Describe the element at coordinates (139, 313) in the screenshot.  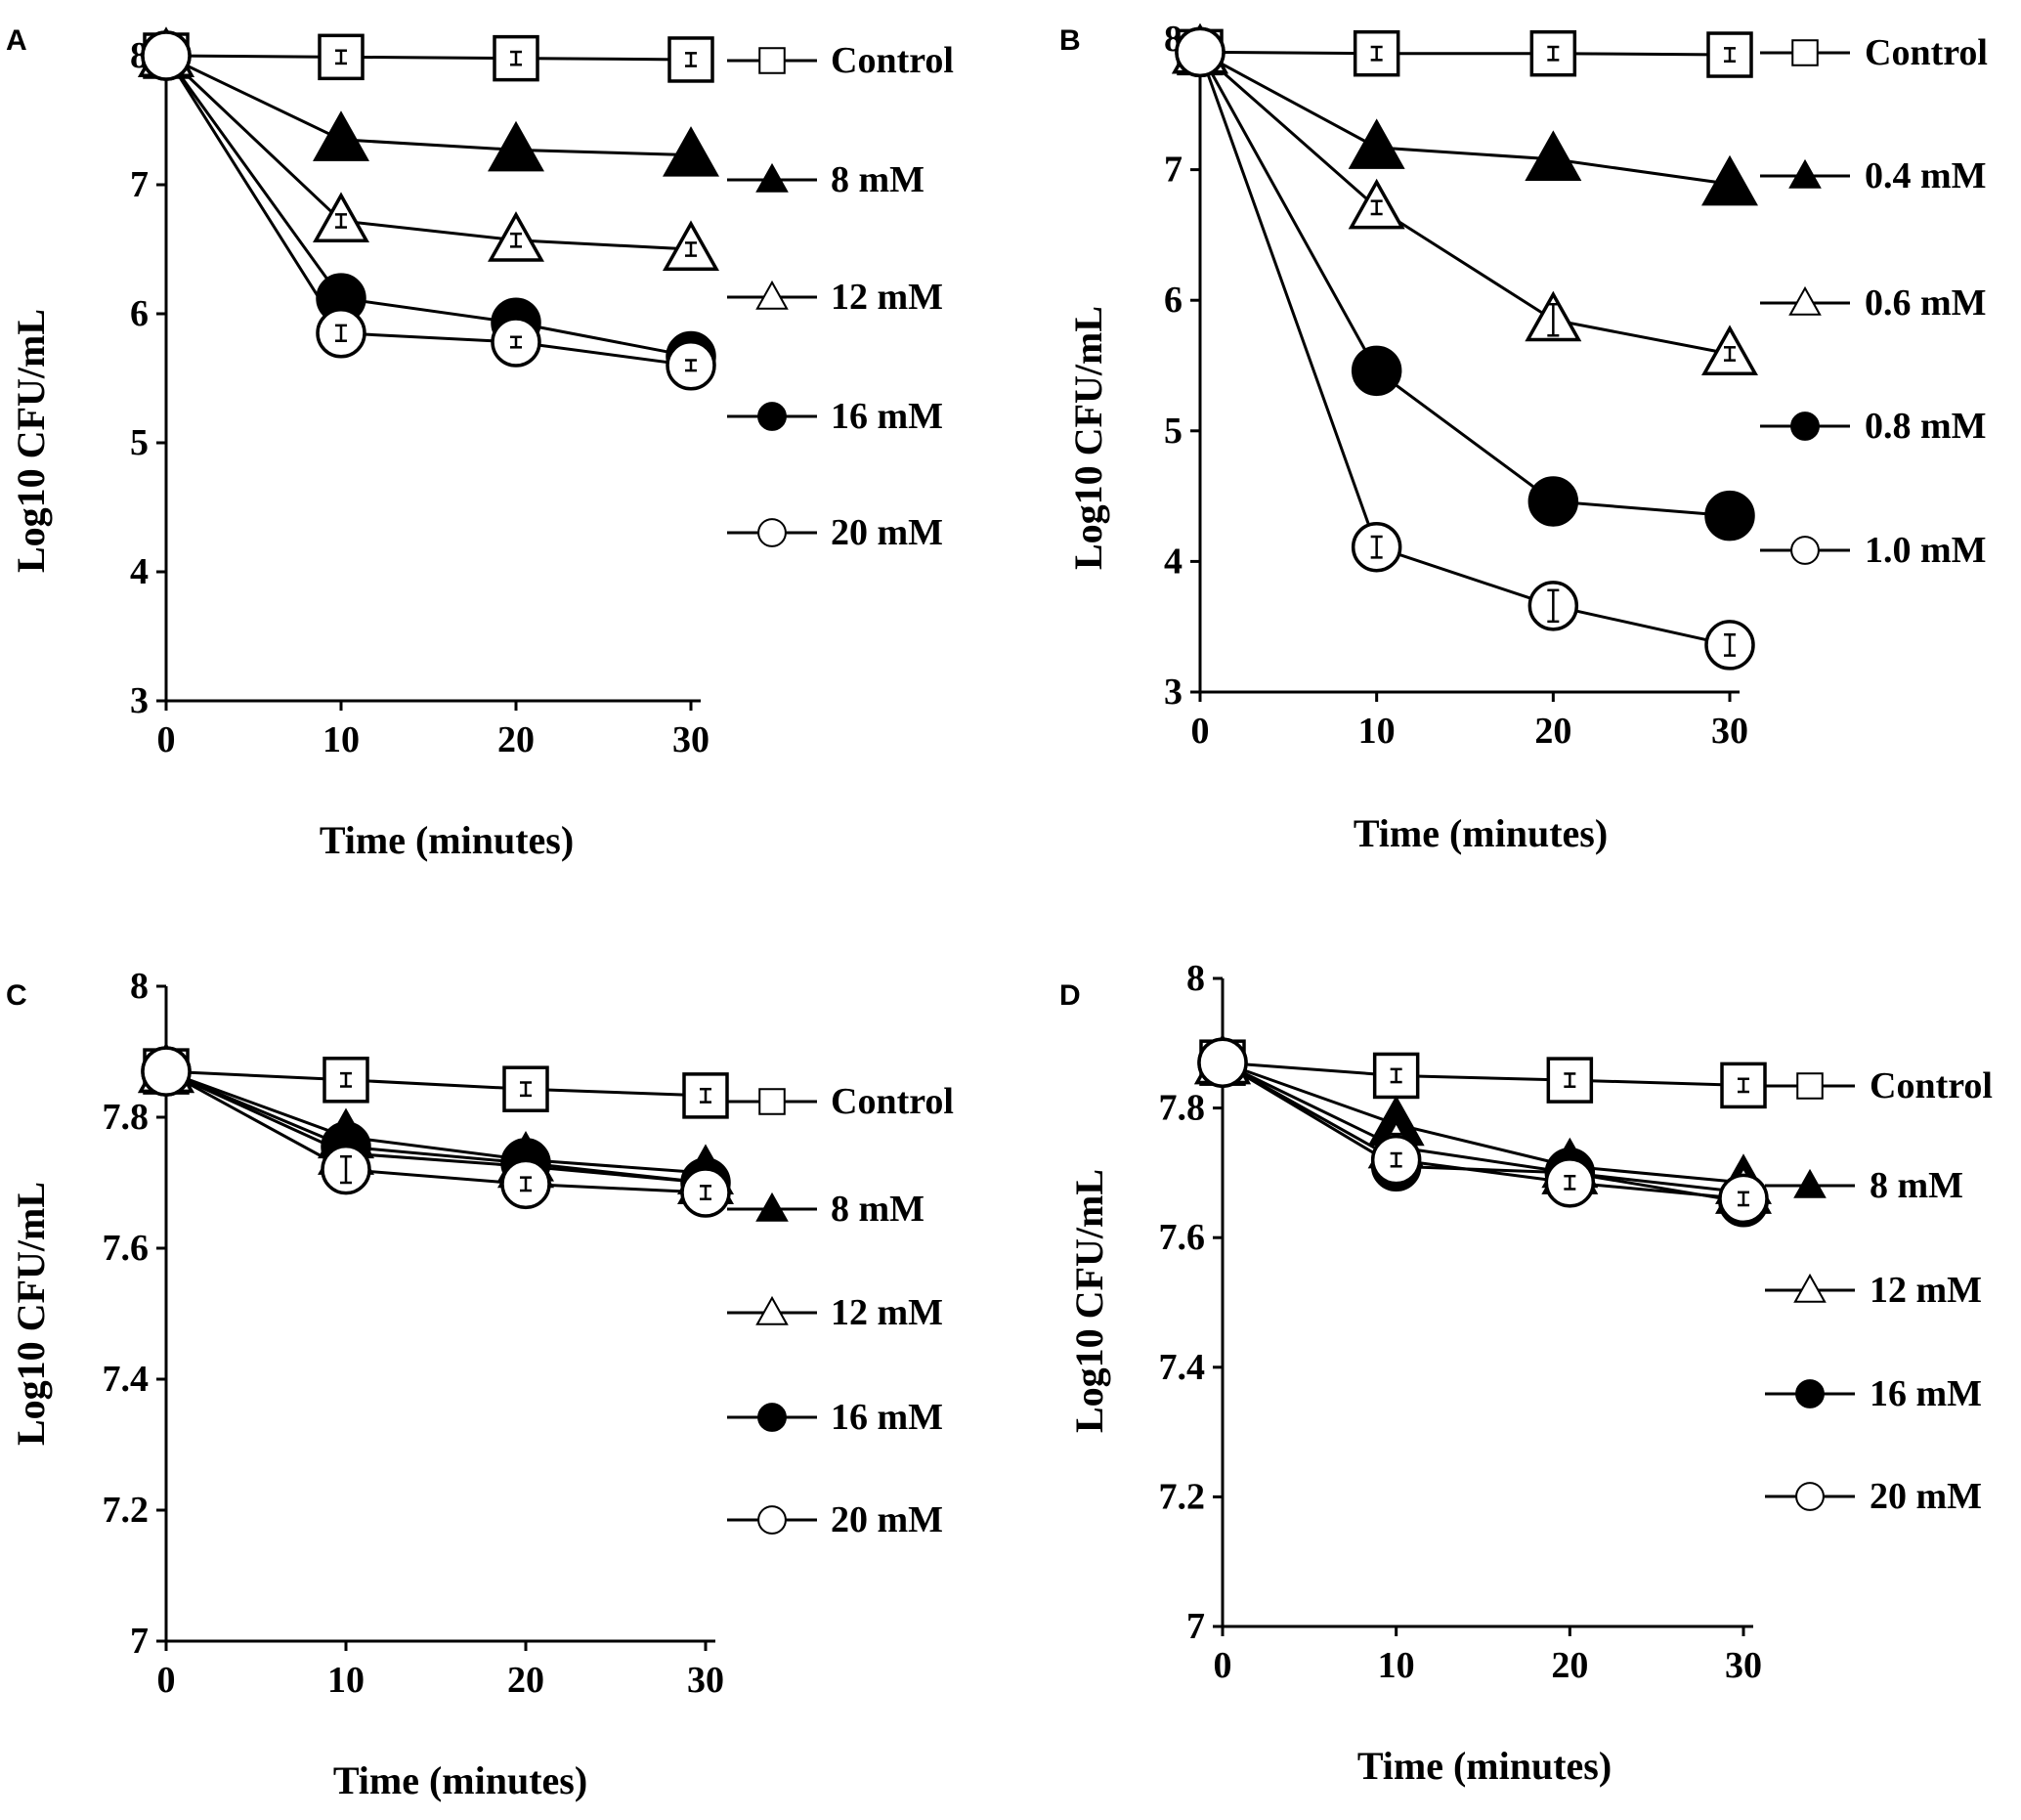
I see `panel-a-y-tick-label: 6` at that location.